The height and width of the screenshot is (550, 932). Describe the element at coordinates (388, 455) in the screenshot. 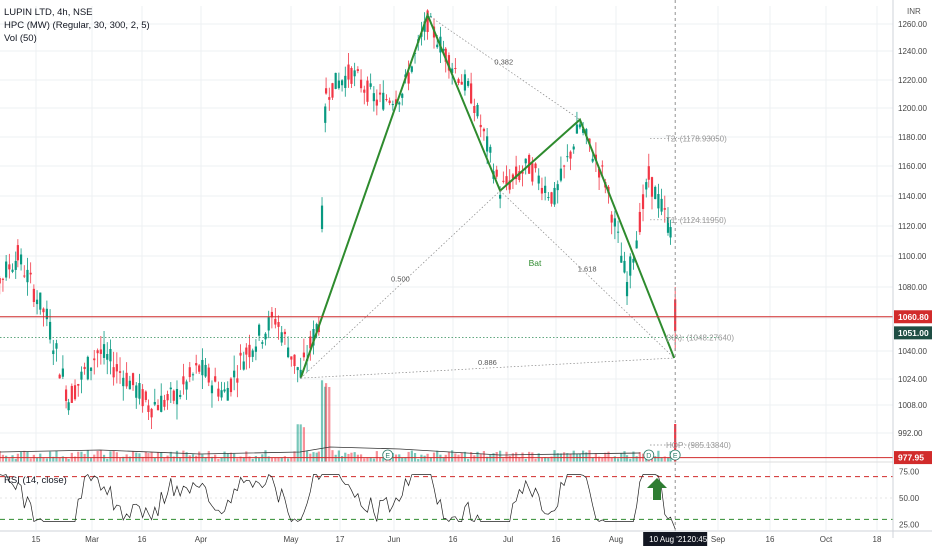

I see `event-circle` at that location.